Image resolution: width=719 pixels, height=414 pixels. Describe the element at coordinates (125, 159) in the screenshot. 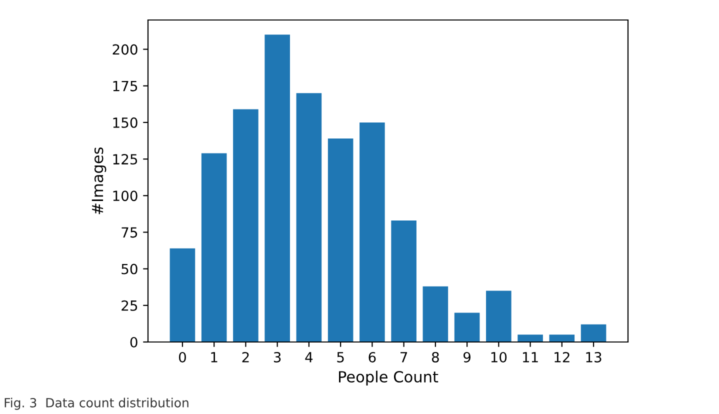

I see `y-tick-label: 125` at that location.